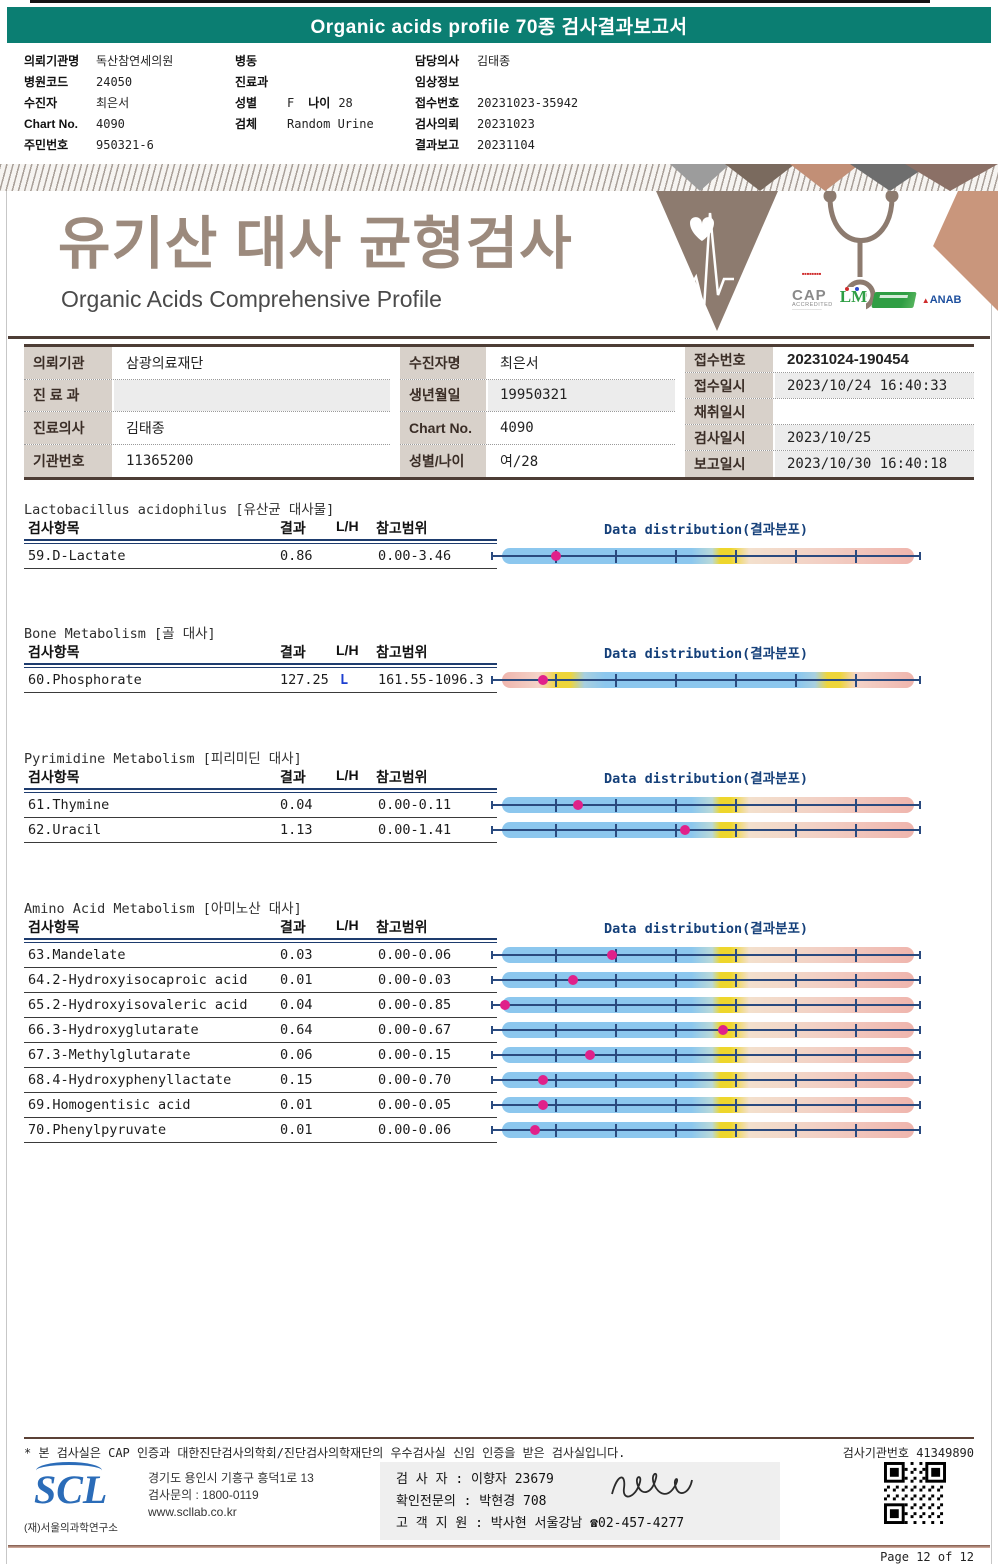 This screenshot has height=1564, width=998. Describe the element at coordinates (874, 437) in the screenshot. I see `patient-table-value: 2023/10/25` at that location.